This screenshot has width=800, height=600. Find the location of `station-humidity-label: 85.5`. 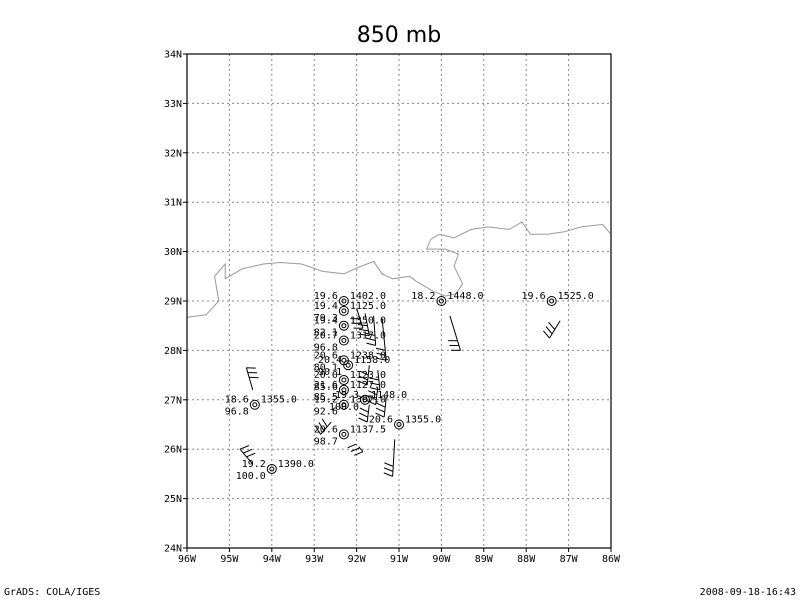

station-humidity-label: 85.5 is located at coordinates (326, 397).